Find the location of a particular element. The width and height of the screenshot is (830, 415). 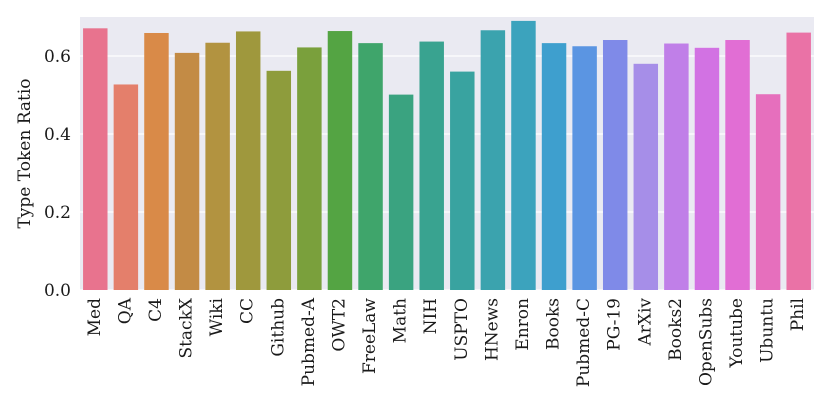

bar-phil is located at coordinates (798, 161).